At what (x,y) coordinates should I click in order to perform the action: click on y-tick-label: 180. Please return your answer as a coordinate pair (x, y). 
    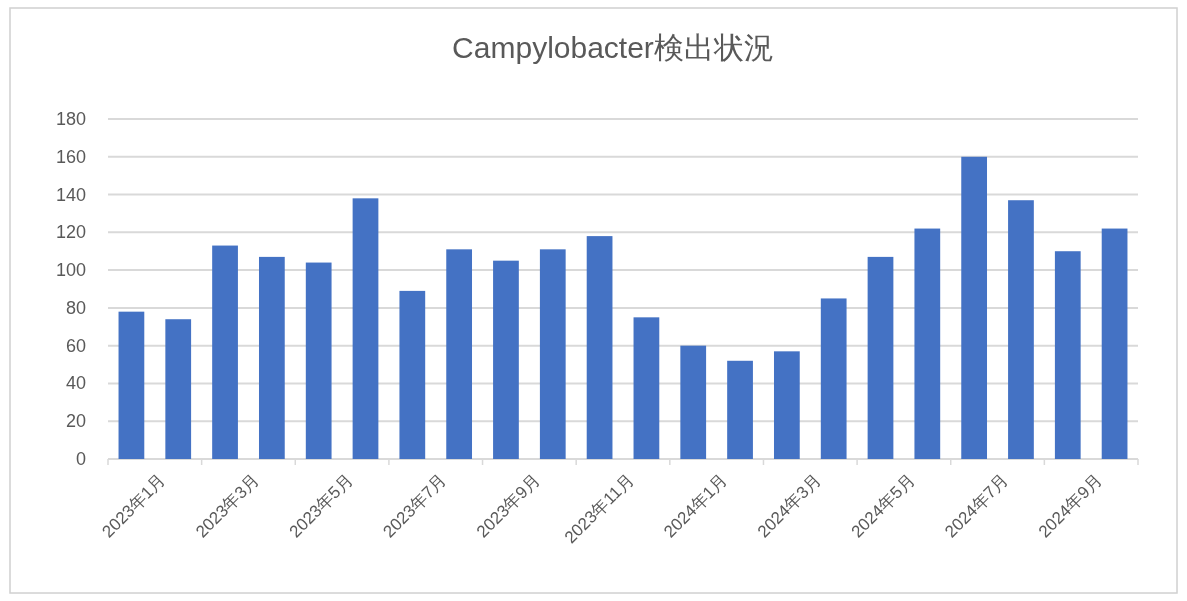
    Looking at the image, I should click on (70, 119).